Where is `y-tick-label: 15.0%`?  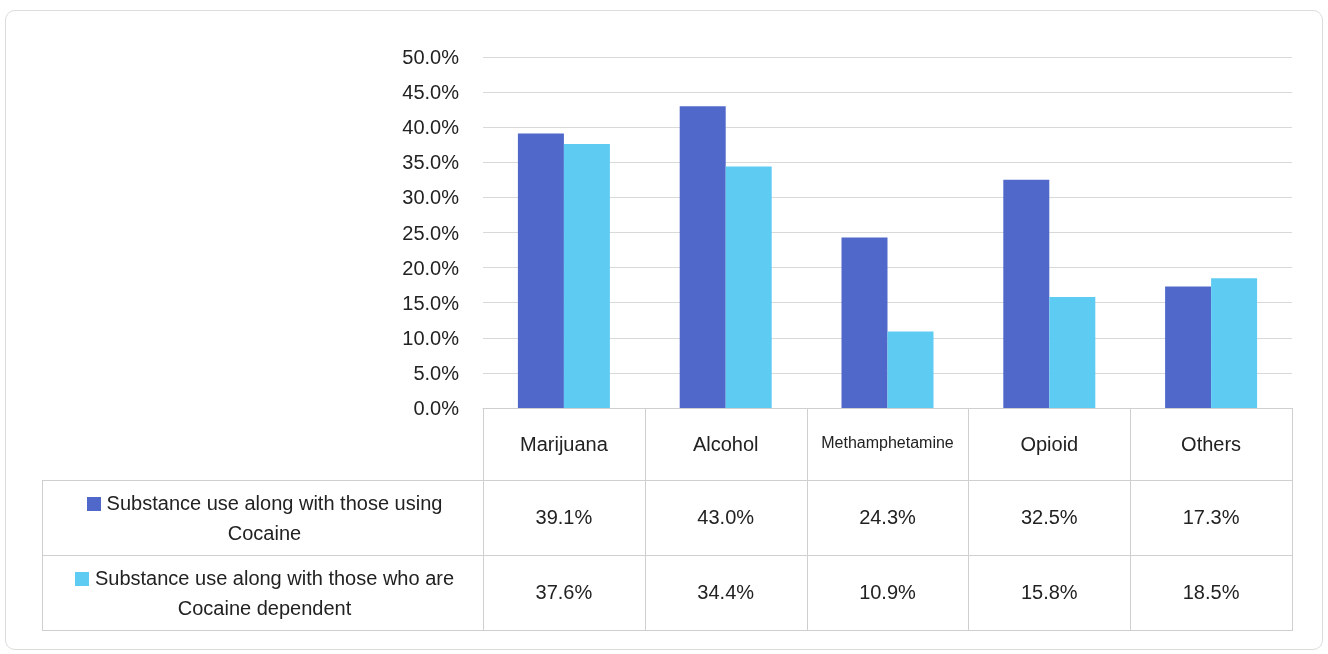
y-tick-label: 15.0% is located at coordinates (431, 302).